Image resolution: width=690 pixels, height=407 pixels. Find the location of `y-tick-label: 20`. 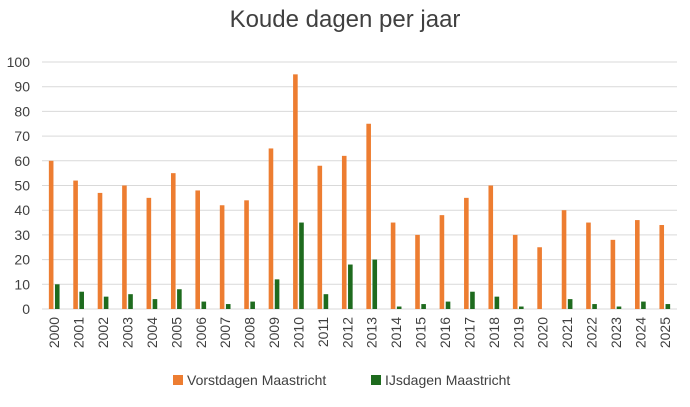

y-tick-label: 20 is located at coordinates (22, 260).